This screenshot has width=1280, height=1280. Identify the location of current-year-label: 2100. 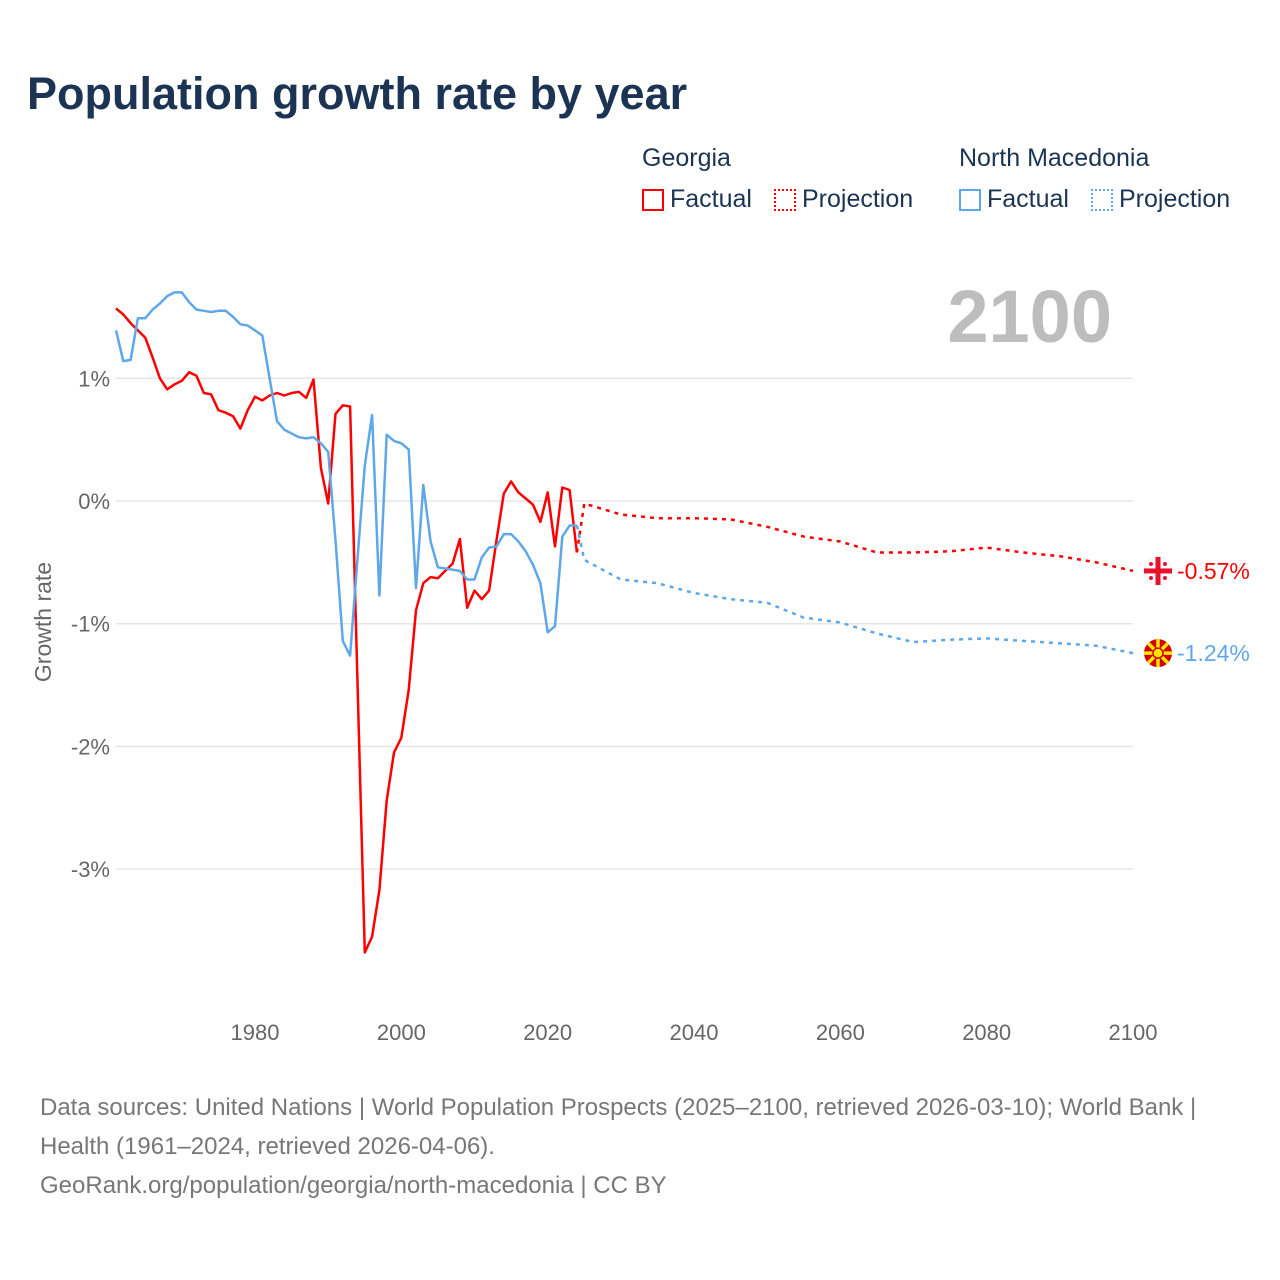
(1029, 316).